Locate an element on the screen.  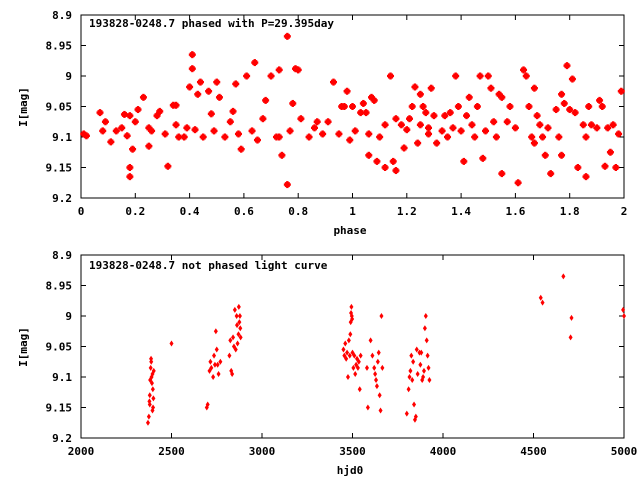
unphased-plot-title: 193828-0248.7 not phased light curve is located at coordinates (208, 265).